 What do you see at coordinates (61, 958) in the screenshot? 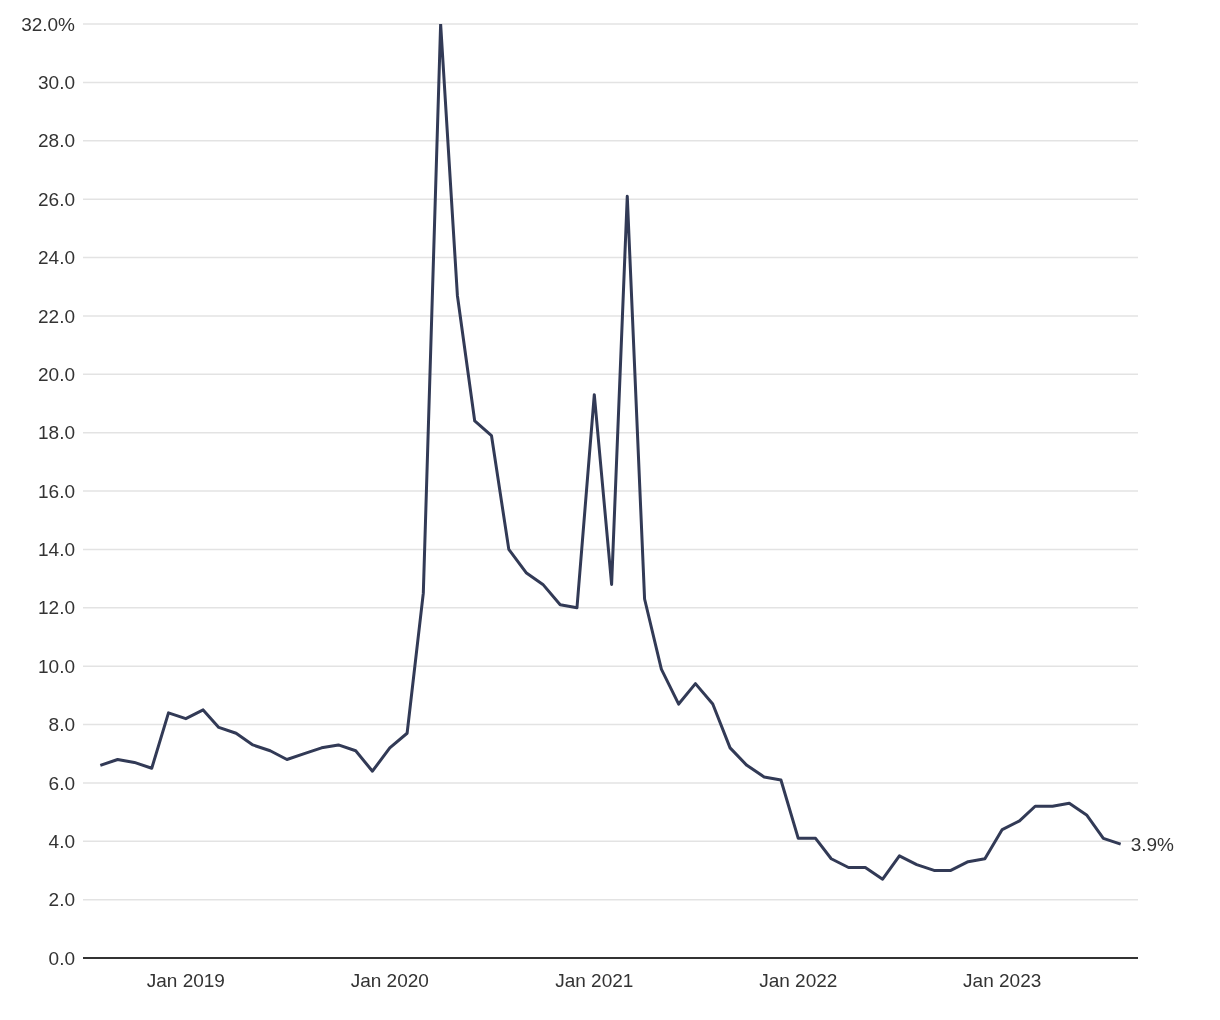
I see `y-tick-label: 0.0` at bounding box center [61, 958].